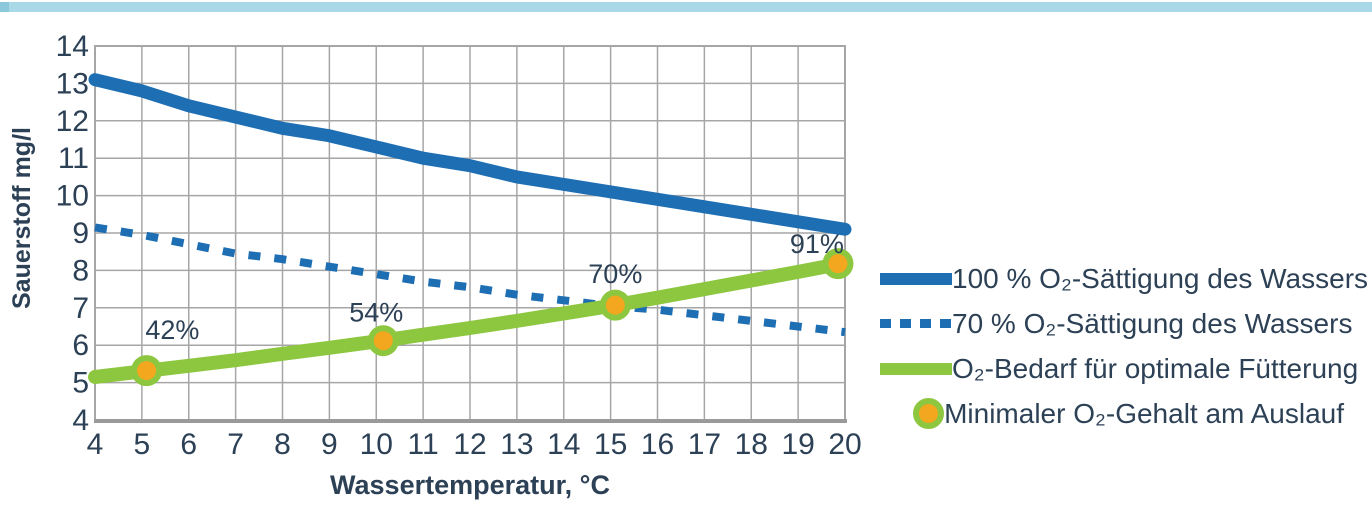 The height and width of the screenshot is (508, 1372). I want to click on legend-item-70-saturation: 70 % O₂-Sättigung des Wassers, so click(1119, 323).